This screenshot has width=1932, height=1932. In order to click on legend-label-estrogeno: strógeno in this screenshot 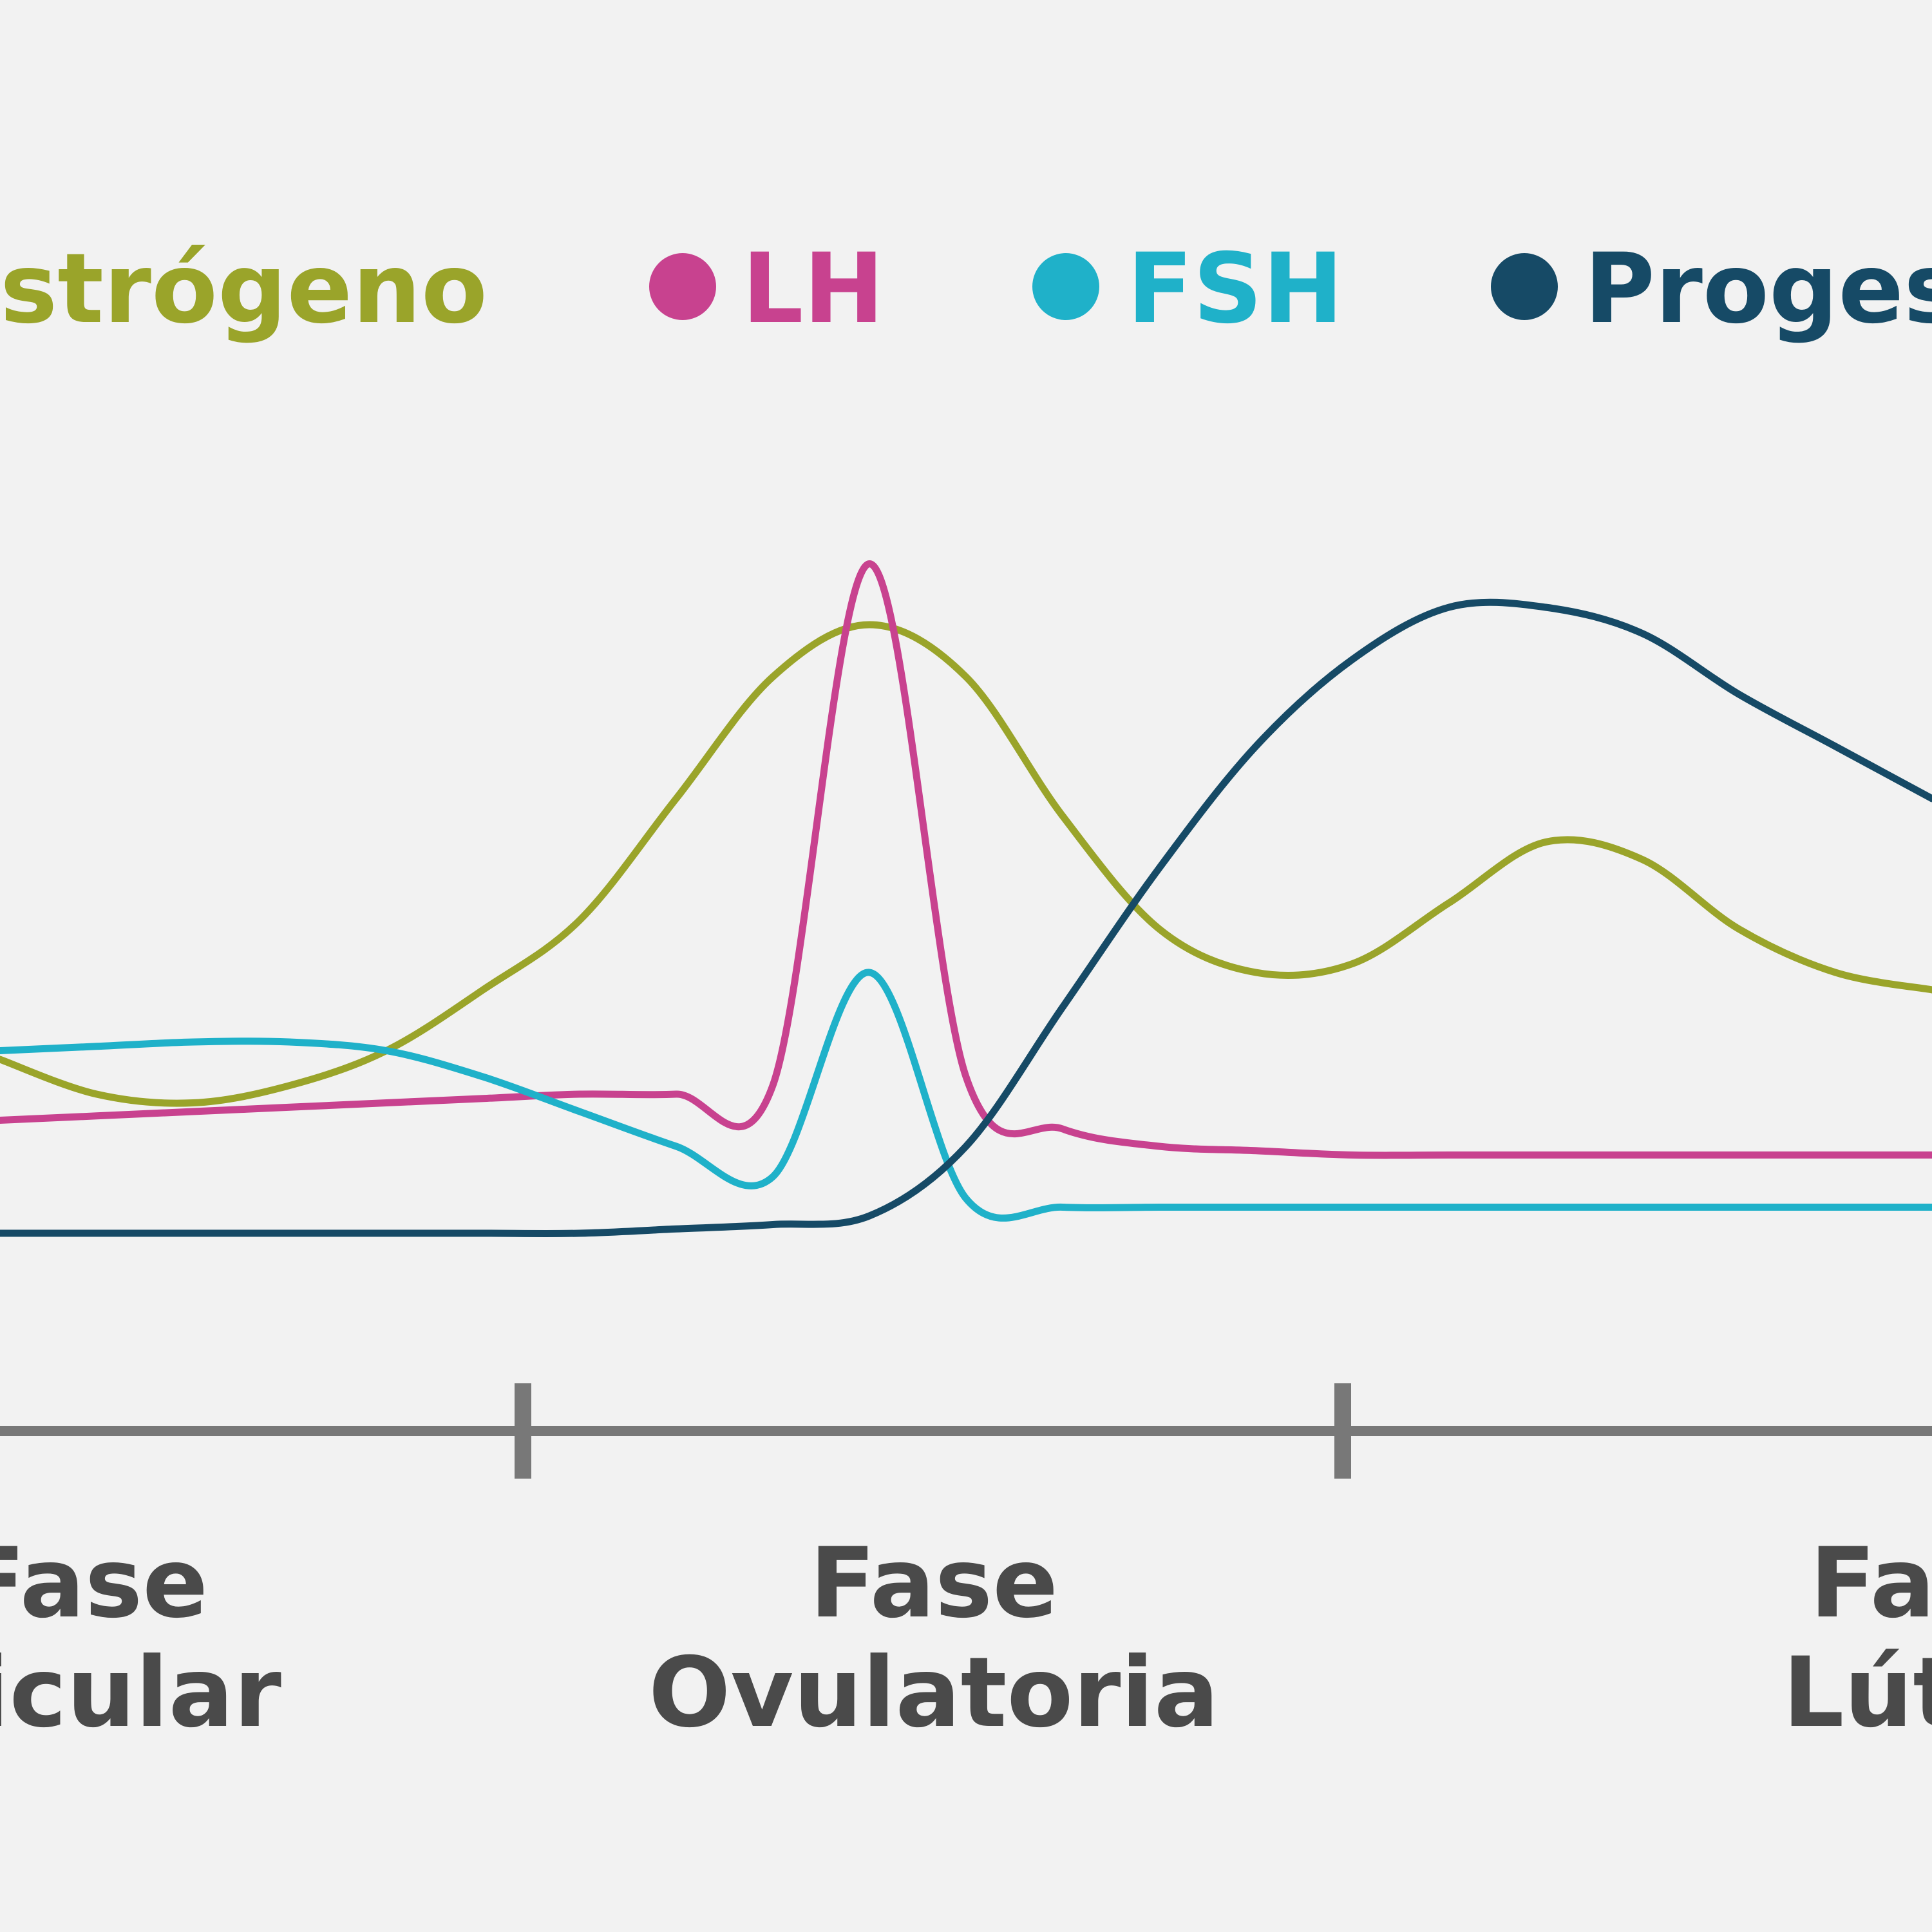, I will do `click(244, 289)`.